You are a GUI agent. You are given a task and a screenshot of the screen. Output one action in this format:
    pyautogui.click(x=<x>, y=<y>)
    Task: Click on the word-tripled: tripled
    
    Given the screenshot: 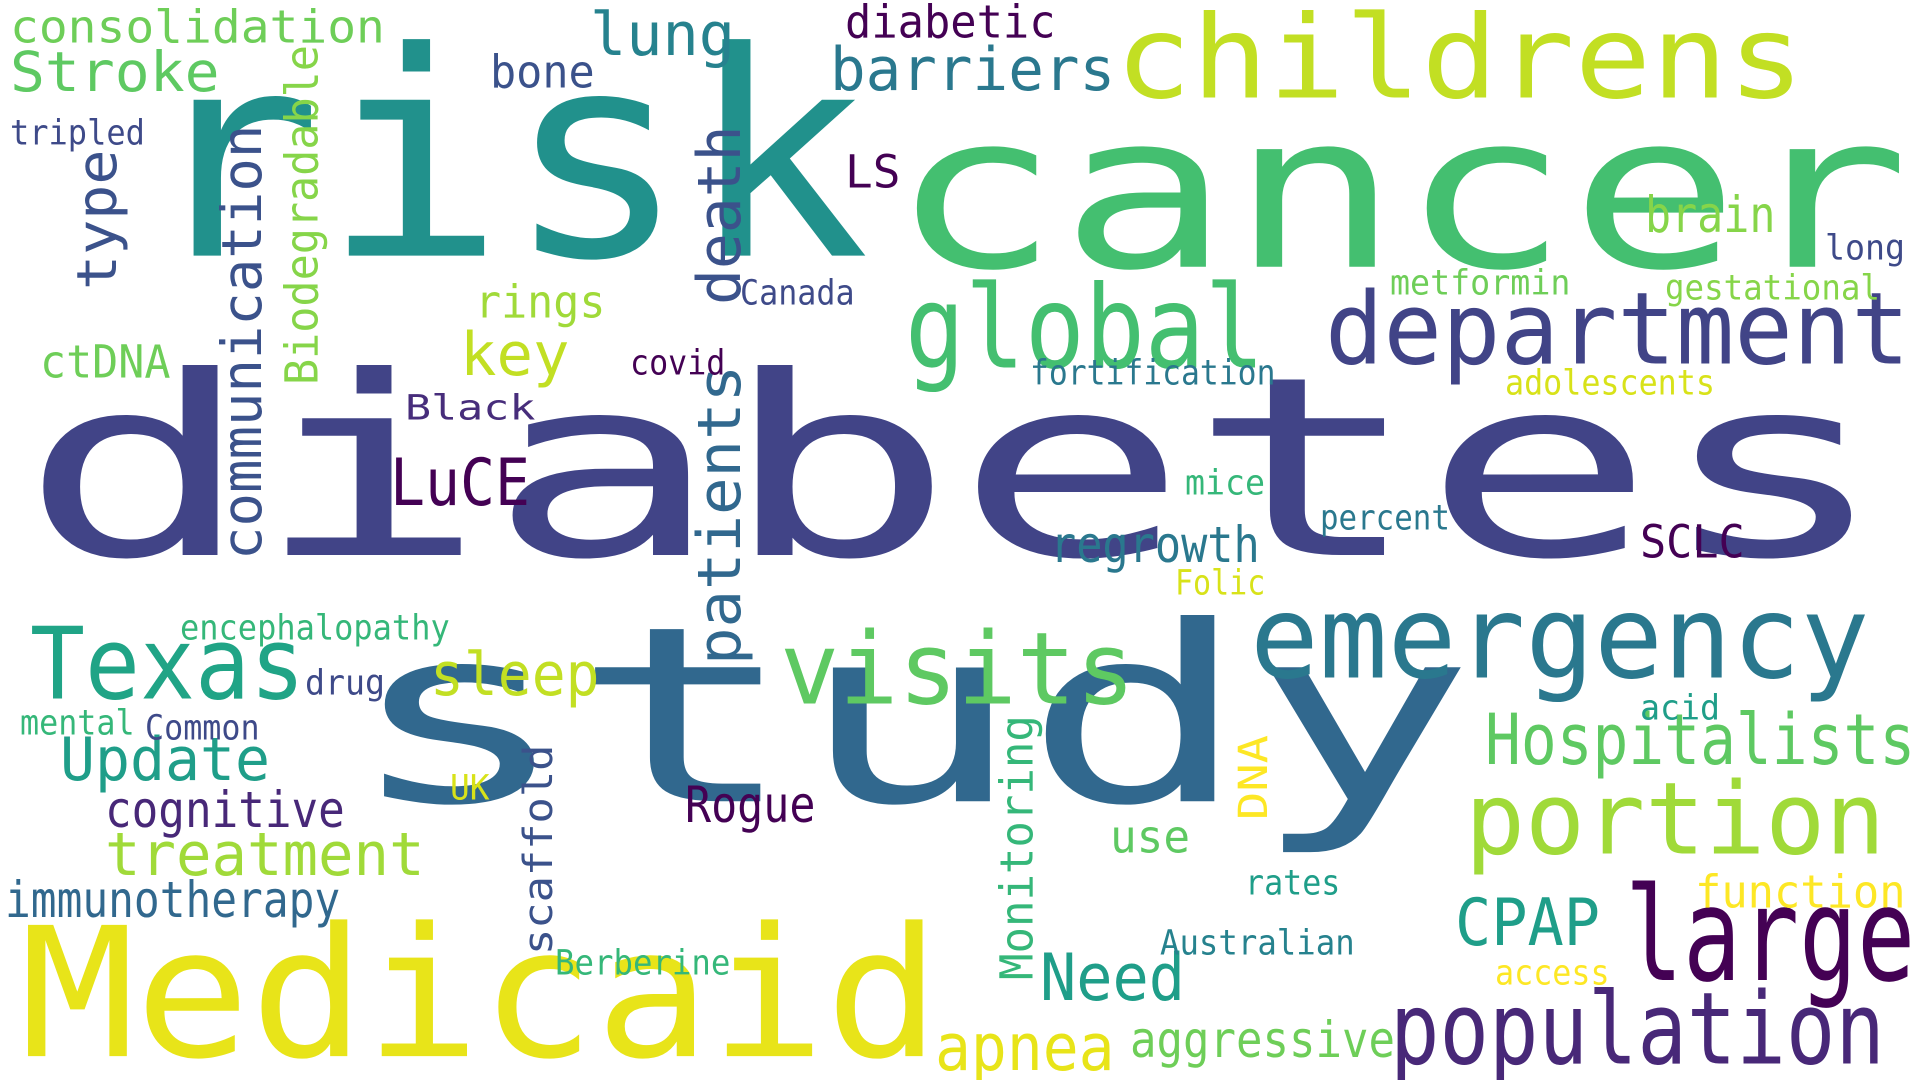 What is the action you would take?
    pyautogui.click(x=77, y=132)
    